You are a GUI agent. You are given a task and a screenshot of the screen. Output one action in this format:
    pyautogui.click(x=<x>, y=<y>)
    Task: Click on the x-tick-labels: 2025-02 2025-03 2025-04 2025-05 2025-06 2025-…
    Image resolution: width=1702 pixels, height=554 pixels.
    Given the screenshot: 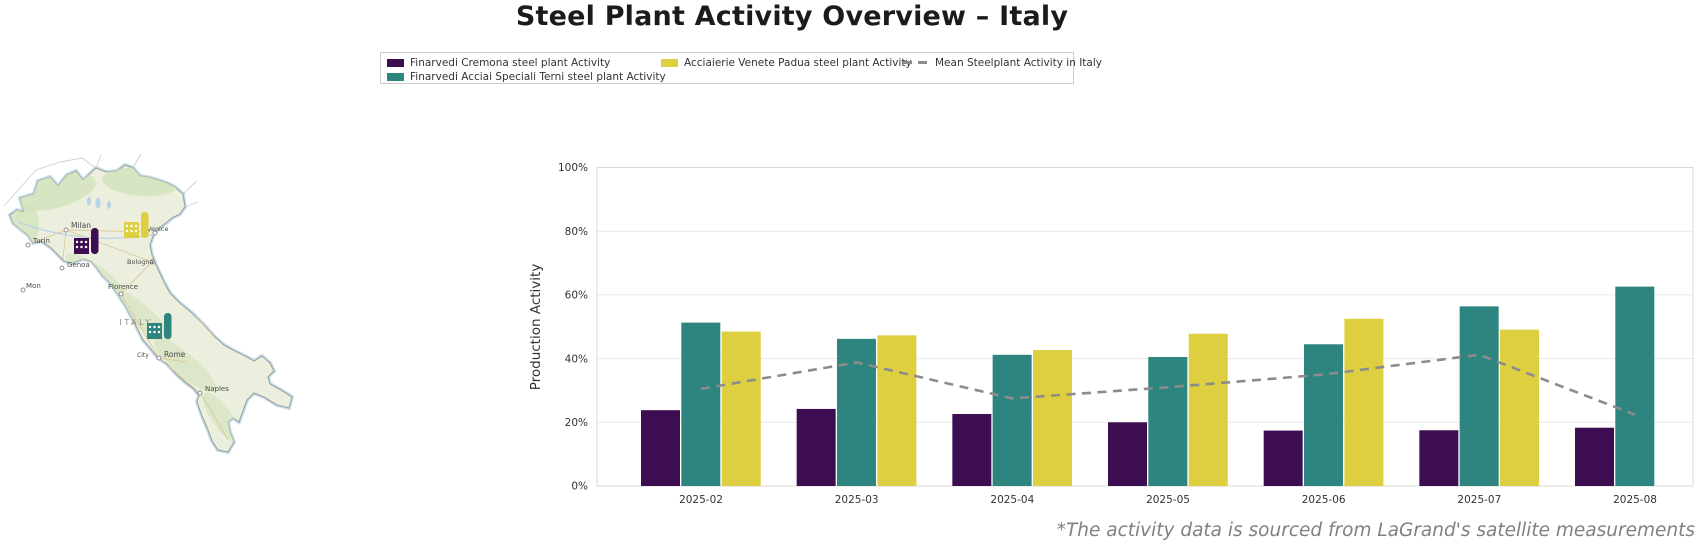 What is the action you would take?
    pyautogui.click(x=1168, y=500)
    